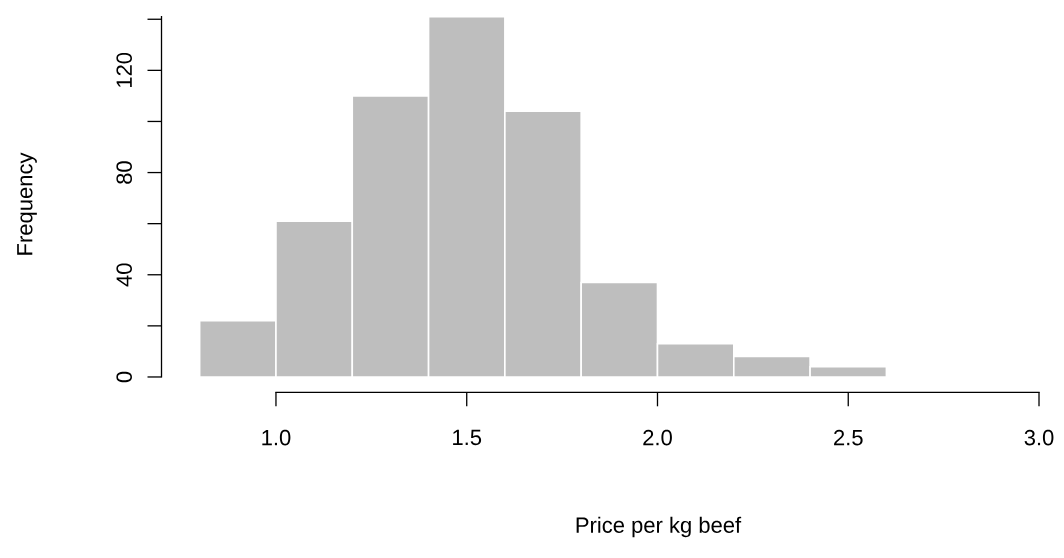  Describe the element at coordinates (124, 70) in the screenshot. I see `y-tick-label: 120` at that location.